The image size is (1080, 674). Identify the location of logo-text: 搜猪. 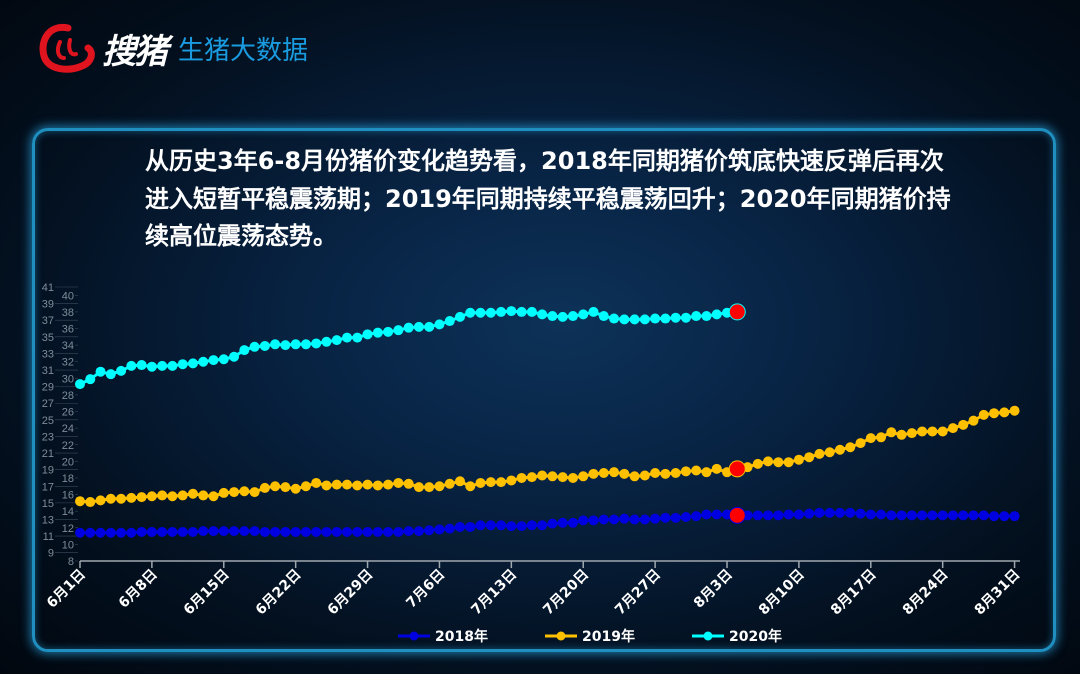
(135, 51).